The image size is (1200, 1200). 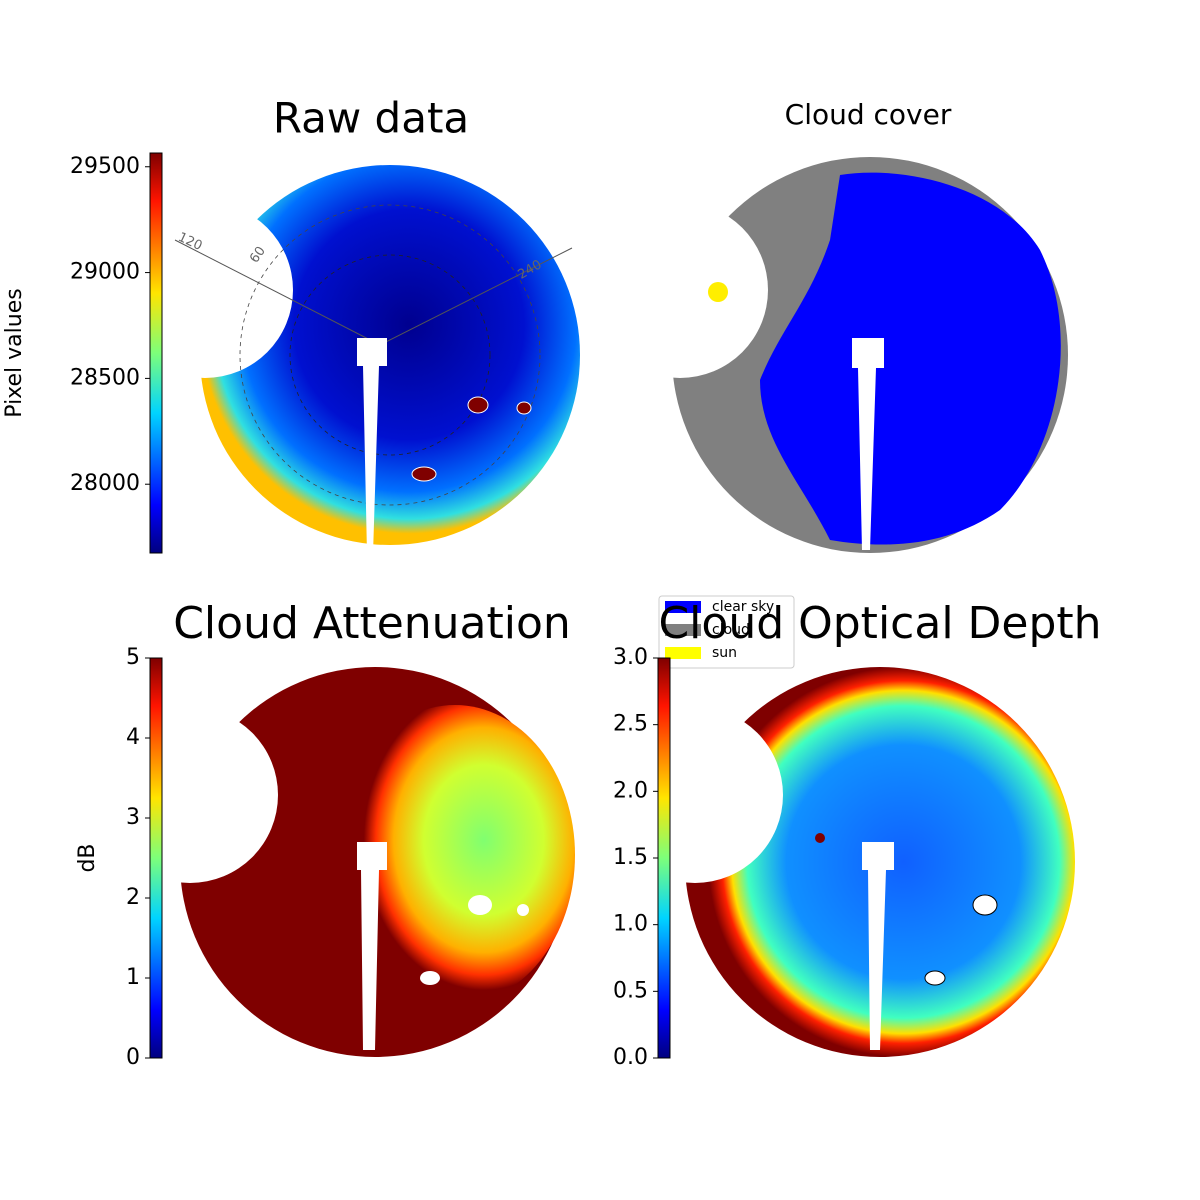 What do you see at coordinates (630, 857) in the screenshot?
I see `colorbar-tick-label: 1.5` at bounding box center [630, 857].